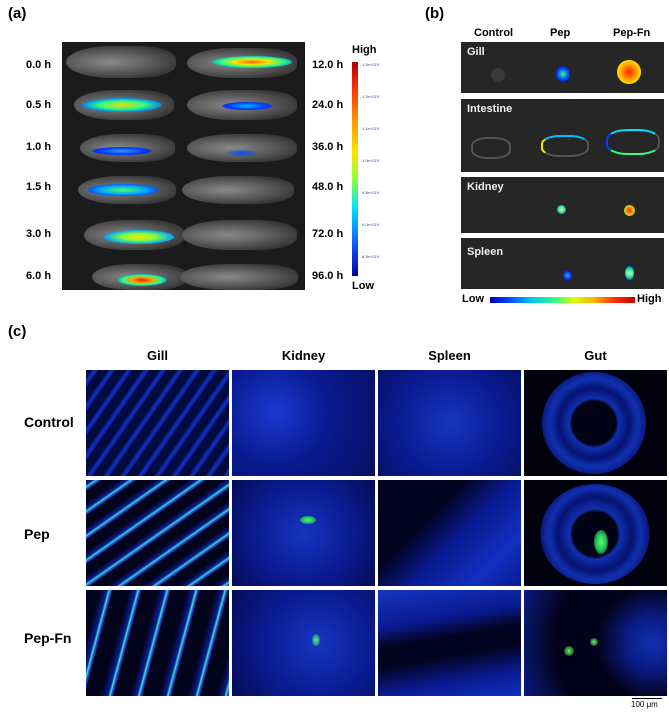  What do you see at coordinates (562, 135) in the screenshot?
I see `organ-image-intestine: Intestine` at bounding box center [562, 135].